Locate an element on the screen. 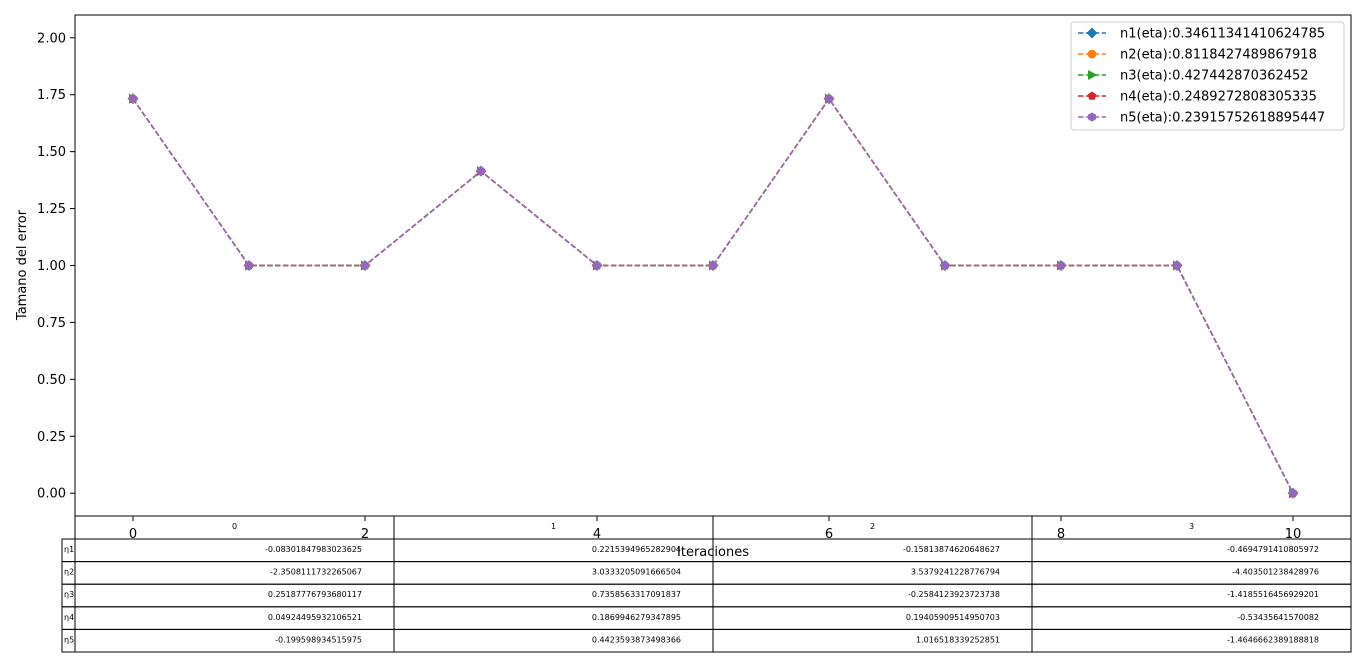 This screenshot has height=671, width=1366. table-row-label: η4 is located at coordinates (69, 617).